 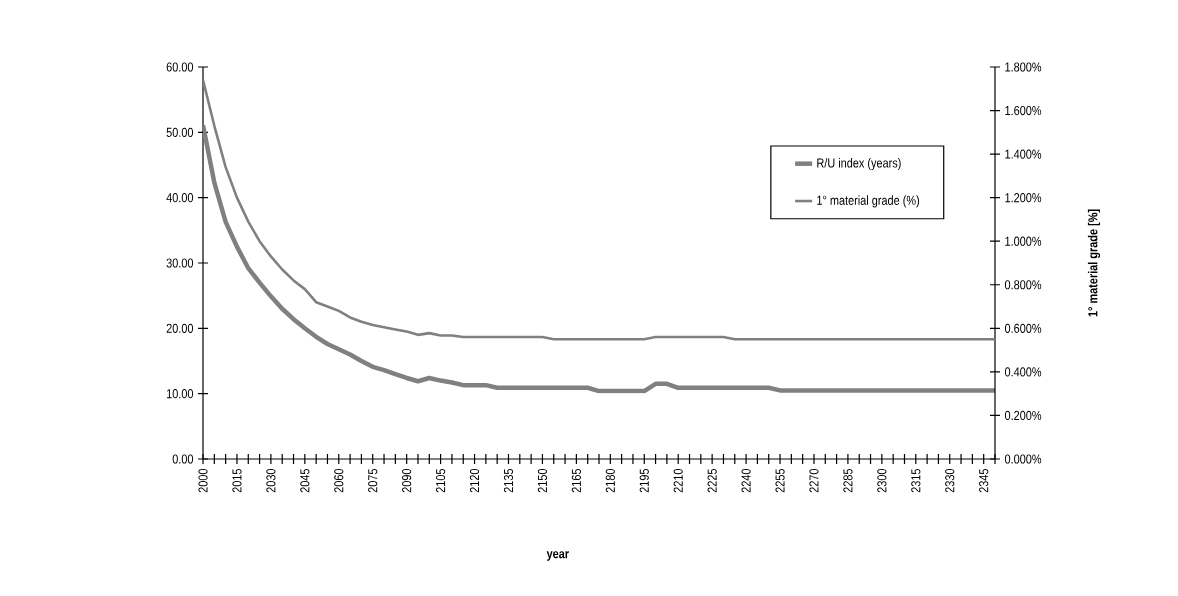 I want to click on x-tick-label: 2180, so click(x=610, y=480).